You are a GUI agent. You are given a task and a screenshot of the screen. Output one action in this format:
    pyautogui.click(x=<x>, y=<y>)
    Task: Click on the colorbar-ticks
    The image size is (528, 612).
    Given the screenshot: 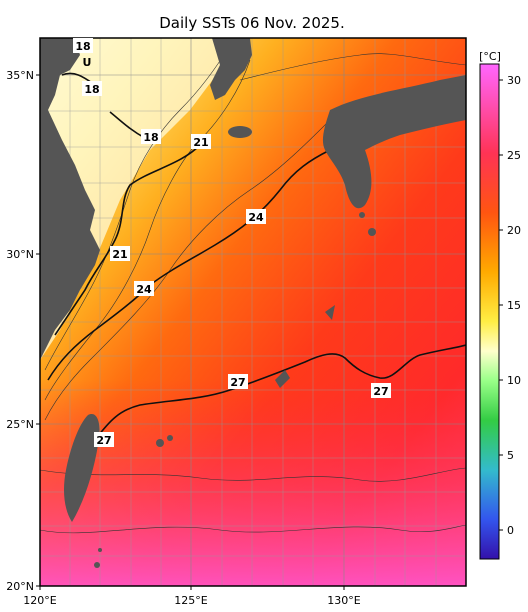 What is the action you would take?
    pyautogui.click(x=501, y=305)
    